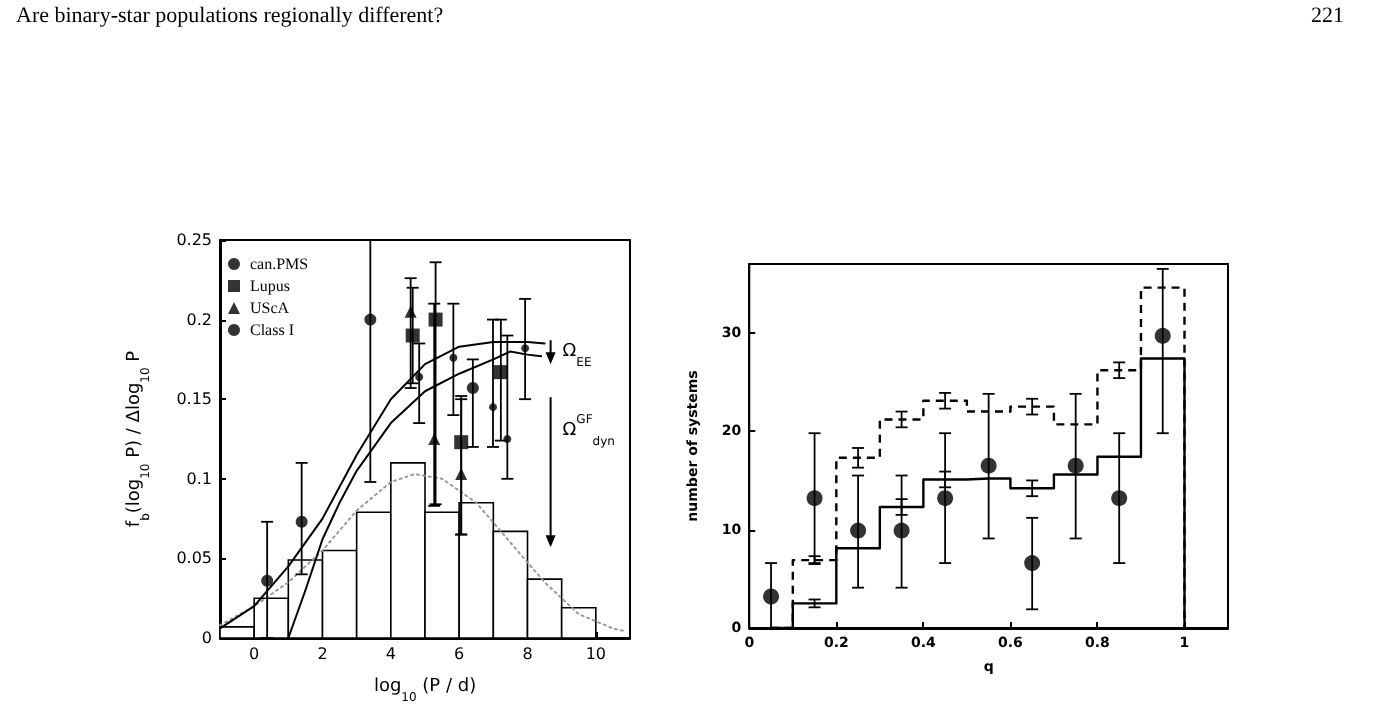 The image size is (1384, 714). What do you see at coordinates (194, 558) in the screenshot?
I see `y-tick-label: 0.05` at bounding box center [194, 558].